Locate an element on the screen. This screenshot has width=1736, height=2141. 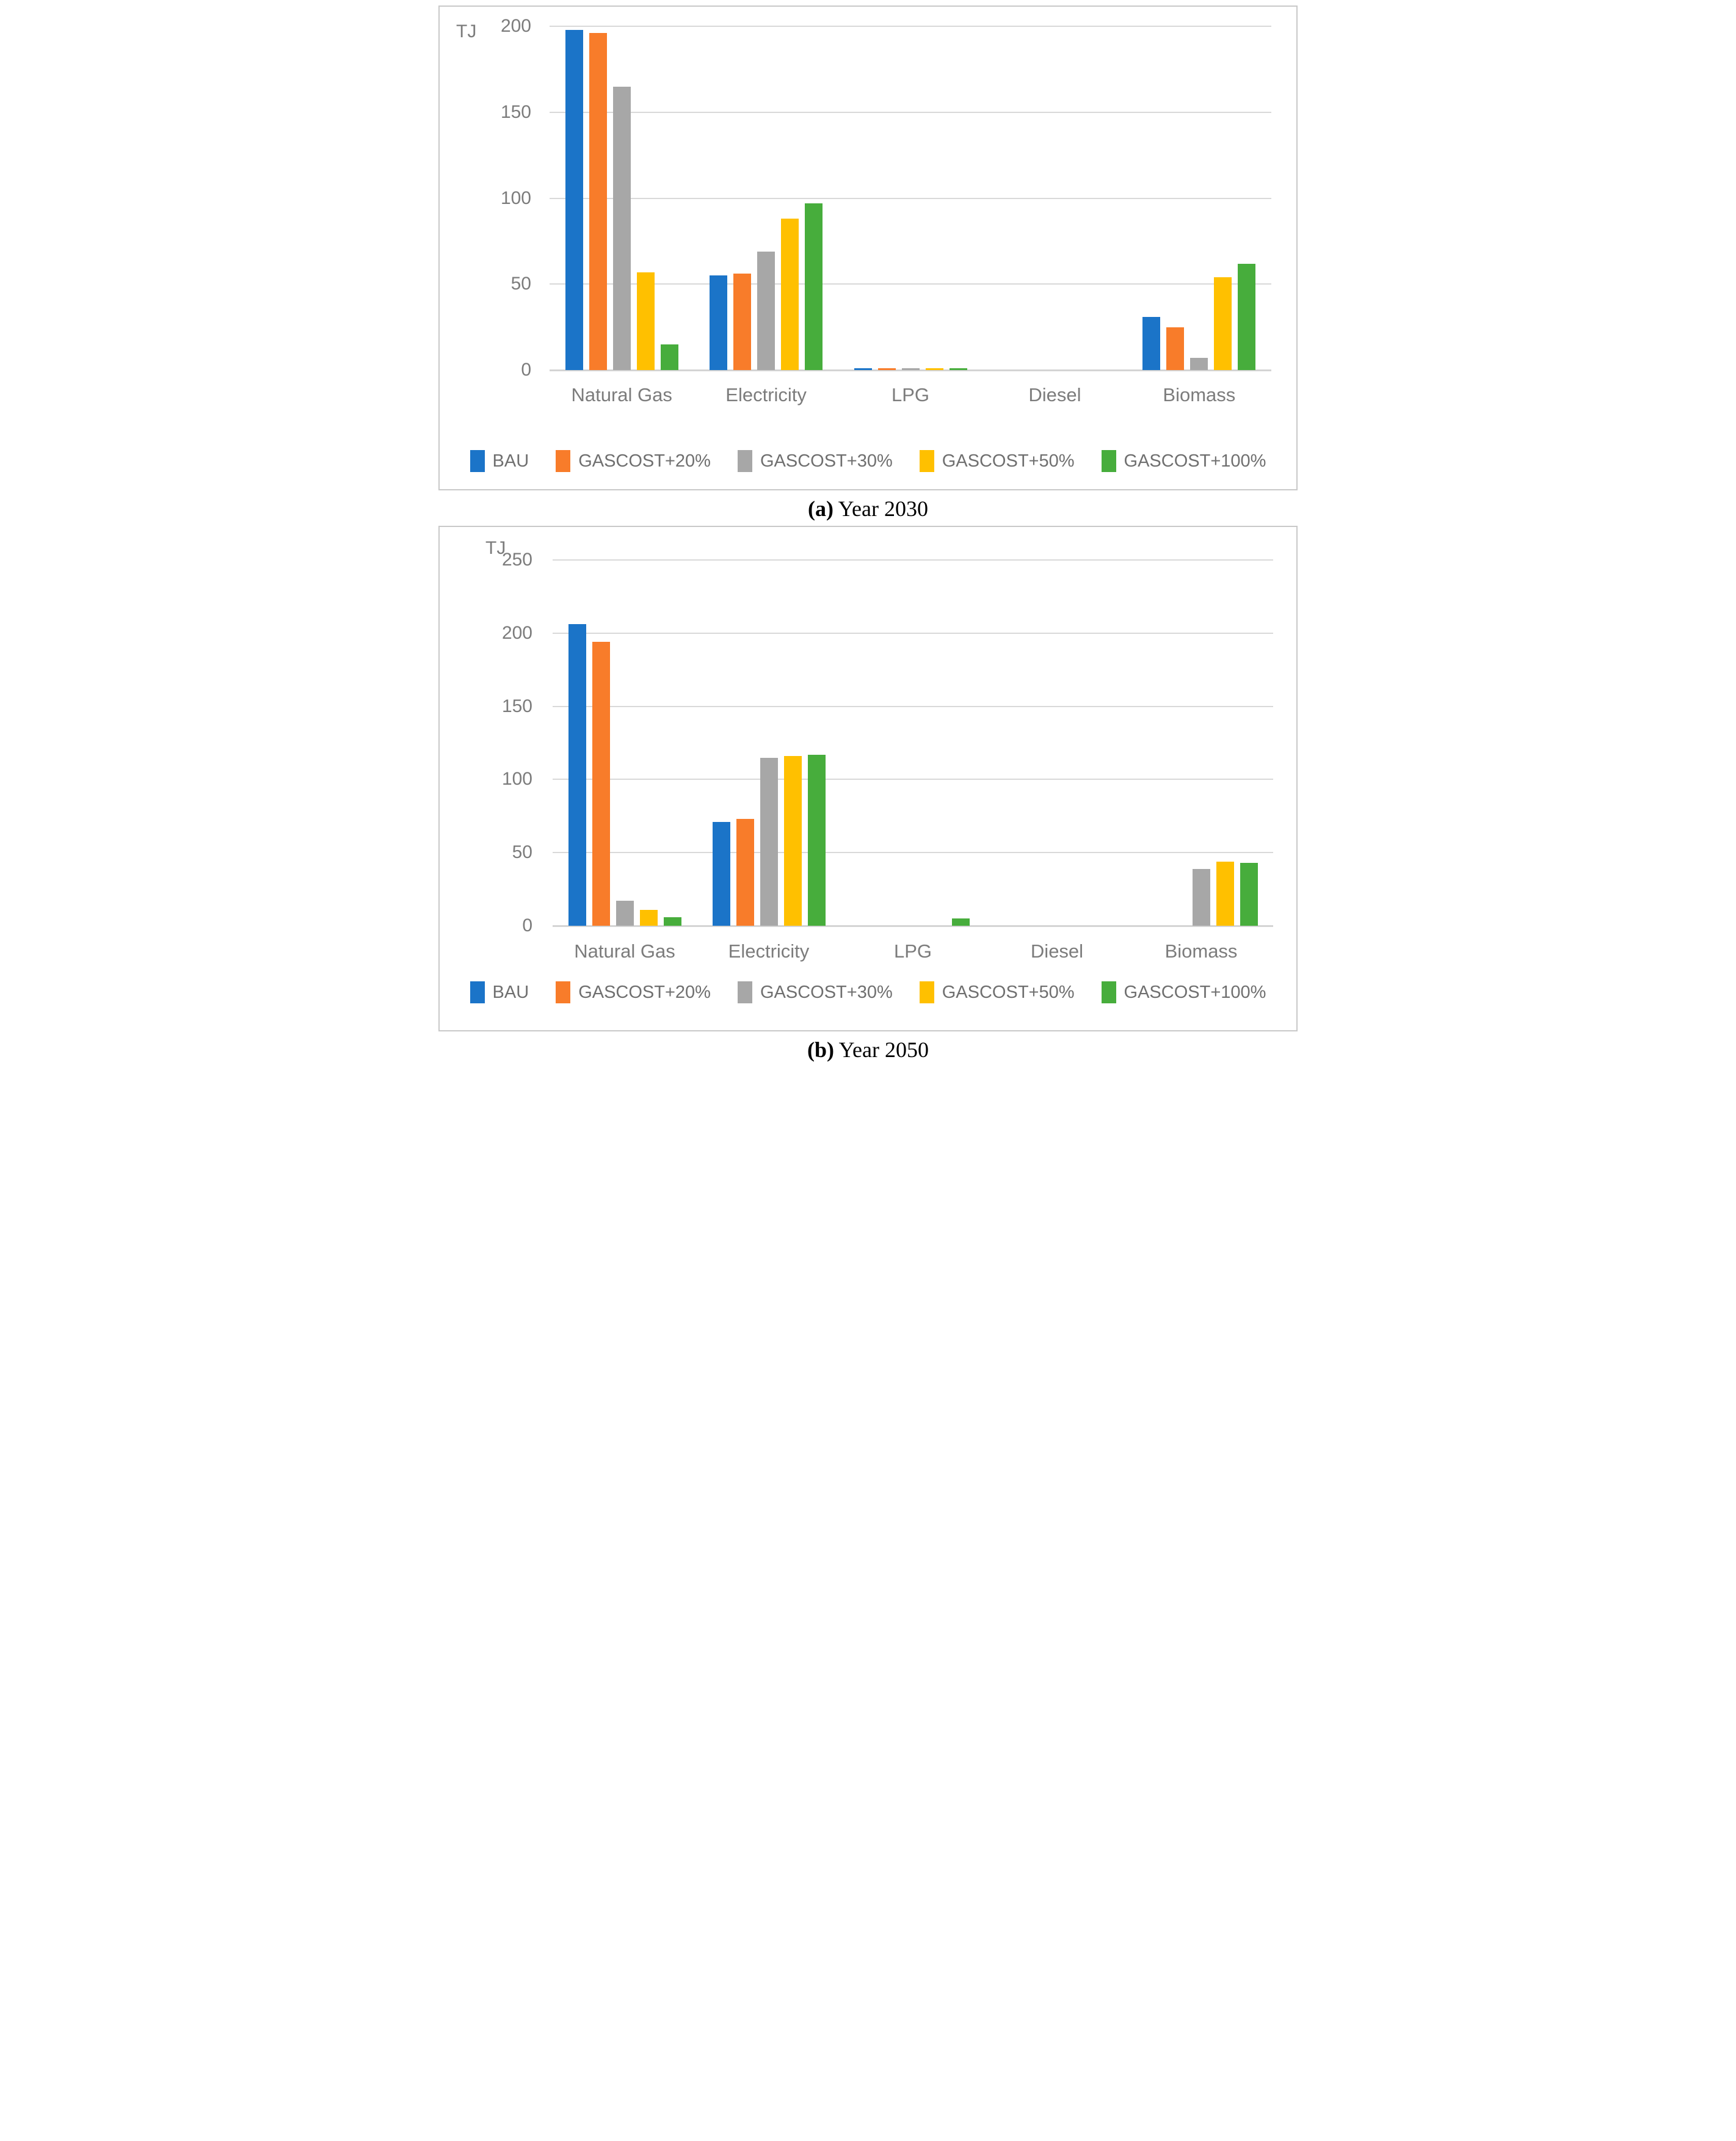
y-axis-unit-label: TJ is located at coordinates (496, 548).